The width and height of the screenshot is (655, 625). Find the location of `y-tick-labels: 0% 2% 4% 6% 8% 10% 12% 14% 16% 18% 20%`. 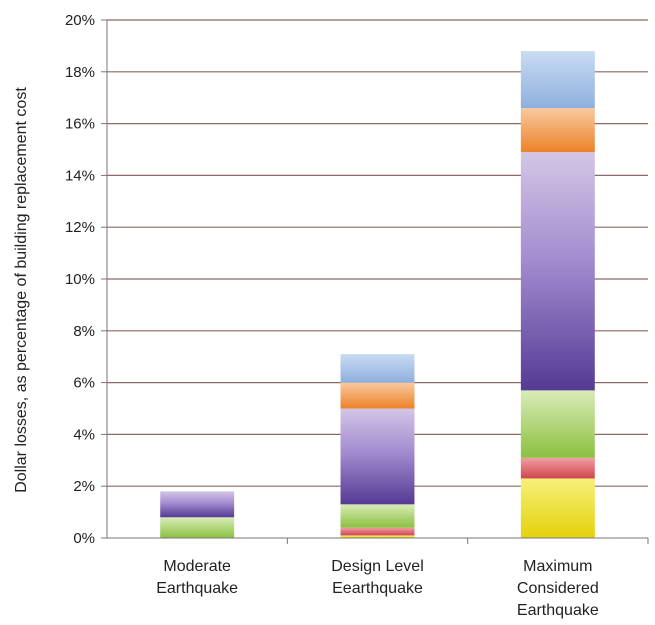

y-tick-labels: 0% 2% 4% 6% 8% 10% 12% 14% 16% 18% 20% is located at coordinates (80, 279).